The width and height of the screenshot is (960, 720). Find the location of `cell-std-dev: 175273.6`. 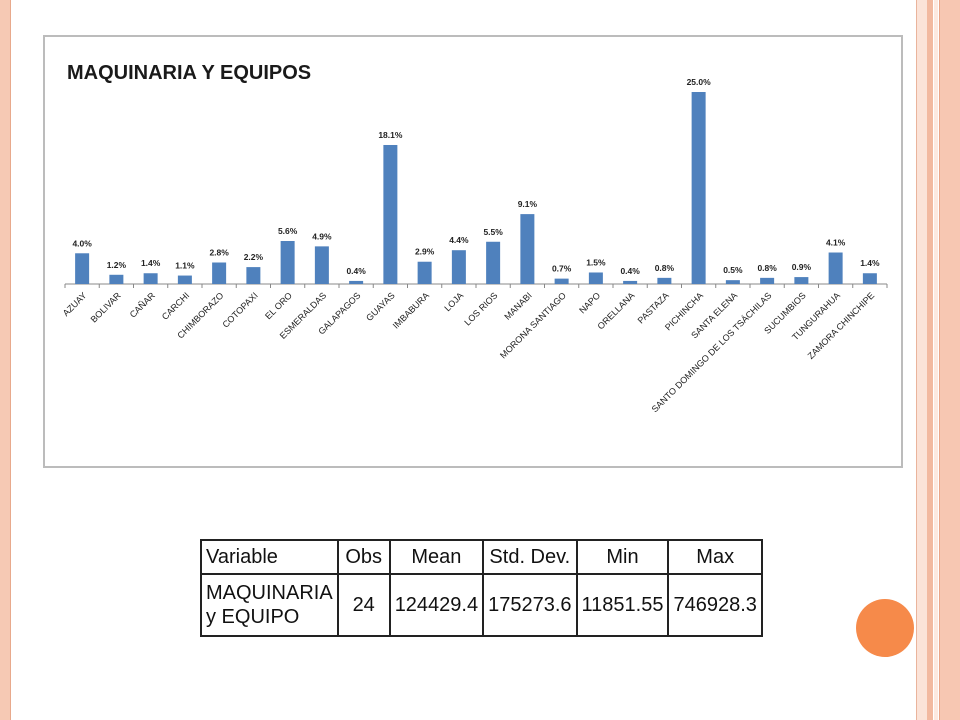

cell-std-dev: 175273.6 is located at coordinates (530, 605).